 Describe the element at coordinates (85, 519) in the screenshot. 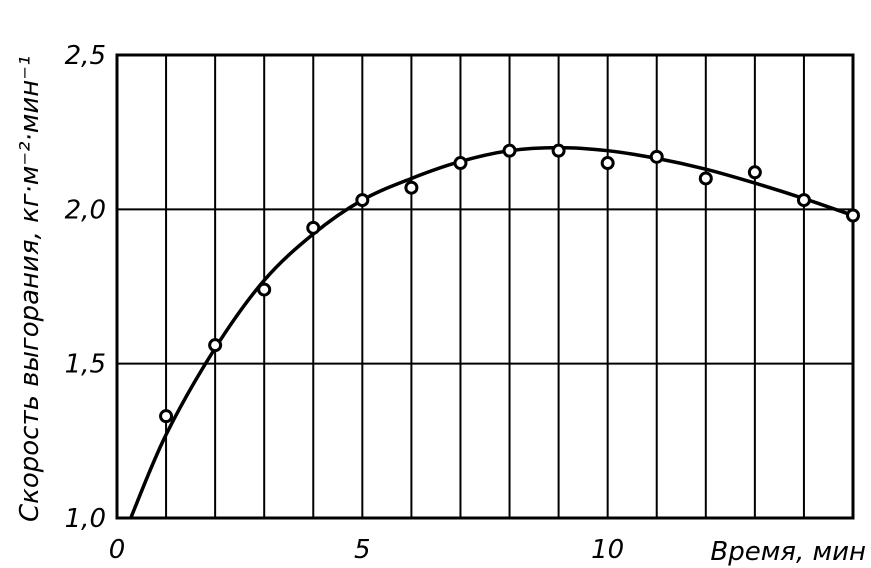

I see `y-tick-label: 1,0` at that location.